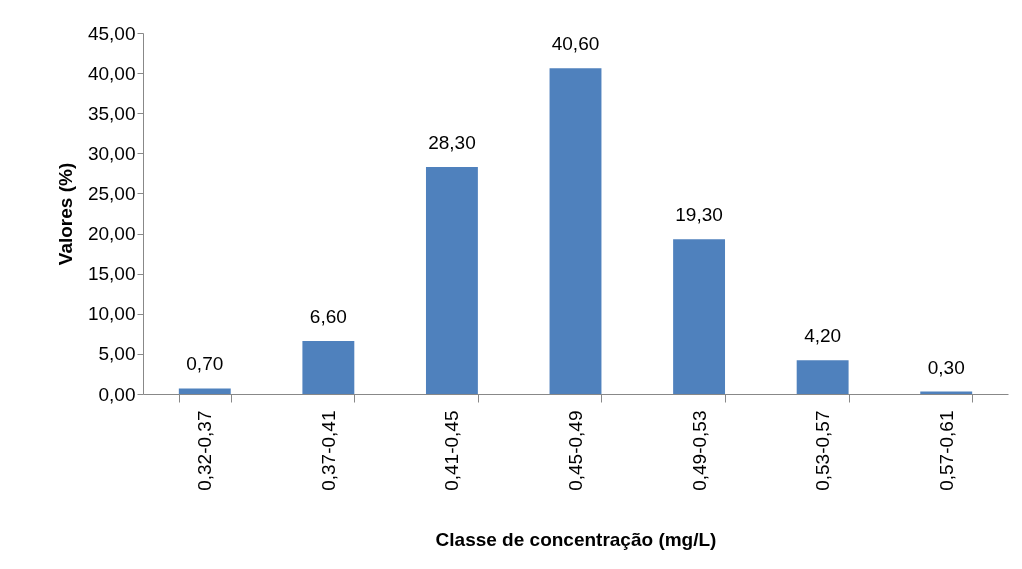  What do you see at coordinates (111, 234) in the screenshot?
I see `y-tick-label: 20,00` at bounding box center [111, 234].